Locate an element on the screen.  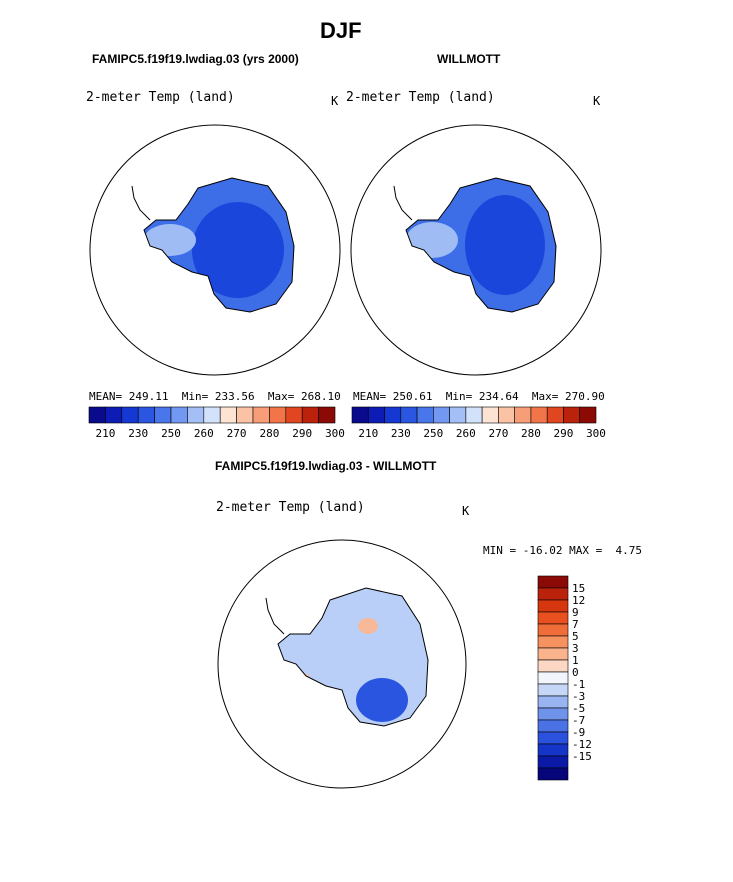
model-colorbar: 210 230 250 260 270 280 290 300 is located at coordinates (216, 423).